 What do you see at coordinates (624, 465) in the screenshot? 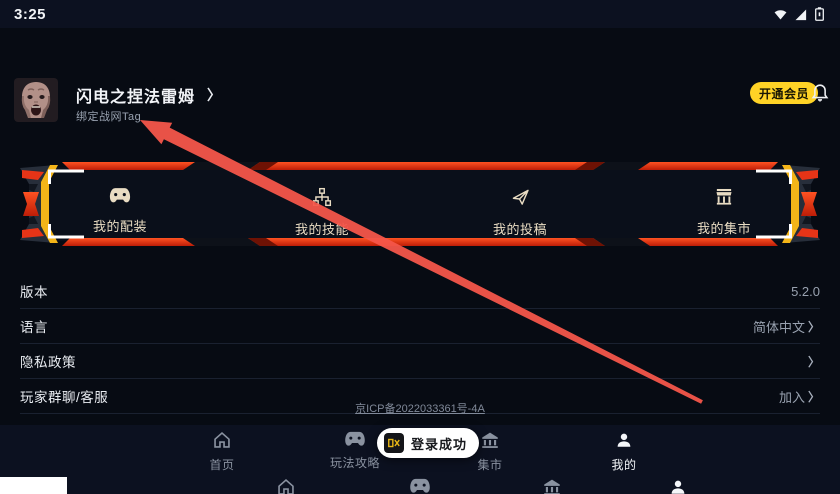
I see `nav-profile-label: 我的` at bounding box center [624, 465].